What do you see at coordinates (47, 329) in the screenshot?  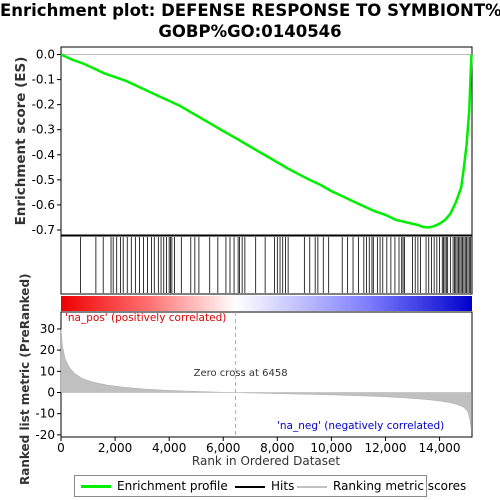 I see `rank-y-tick-label: 30` at bounding box center [47, 329].